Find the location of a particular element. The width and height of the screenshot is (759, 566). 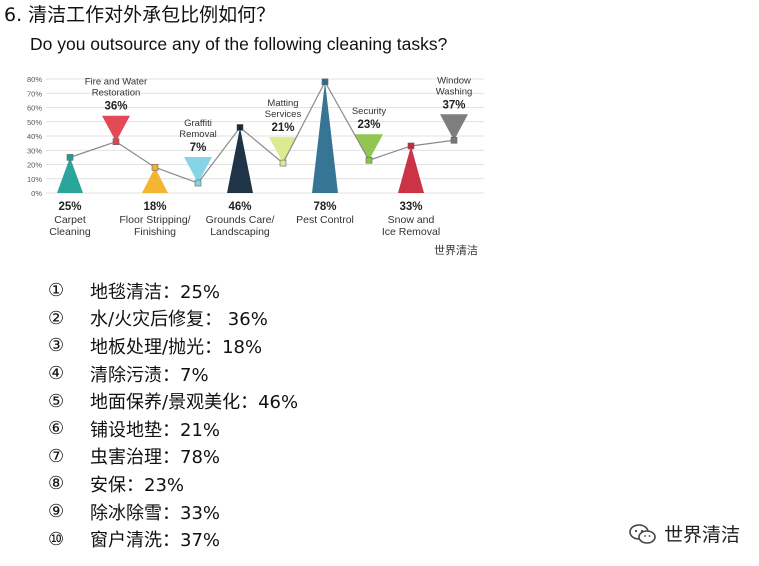

list-item-number: ⑥ is located at coordinates (56, 429).